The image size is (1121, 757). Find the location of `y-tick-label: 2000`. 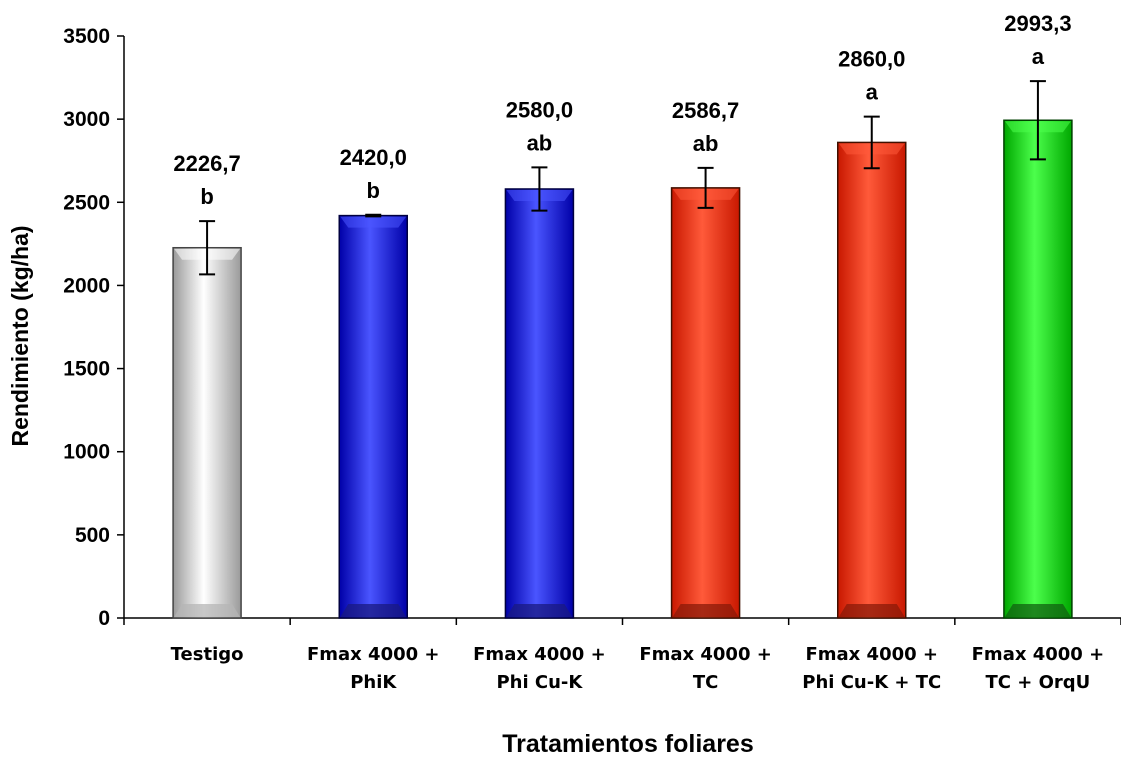

y-tick-label: 2000 is located at coordinates (86, 285).